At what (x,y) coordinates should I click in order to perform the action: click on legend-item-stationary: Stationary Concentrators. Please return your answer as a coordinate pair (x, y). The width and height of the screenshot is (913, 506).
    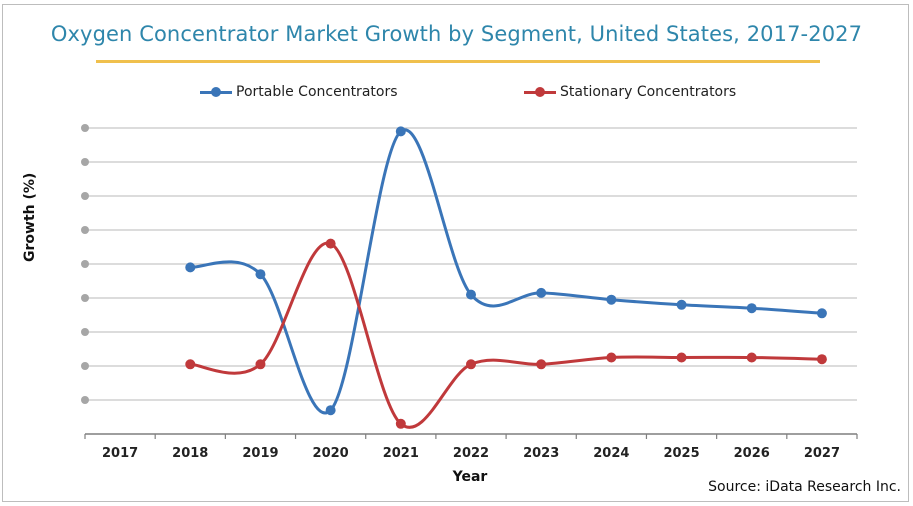
    Looking at the image, I should click on (630, 92).